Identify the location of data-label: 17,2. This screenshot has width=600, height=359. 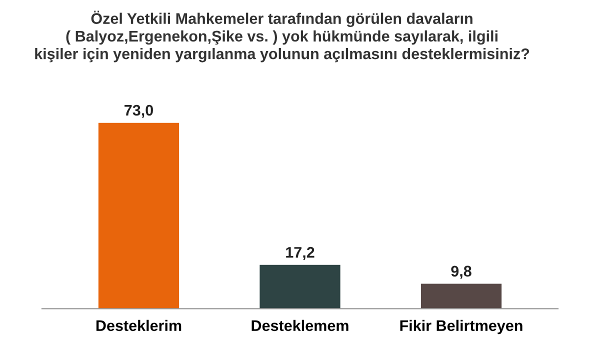
(300, 253).